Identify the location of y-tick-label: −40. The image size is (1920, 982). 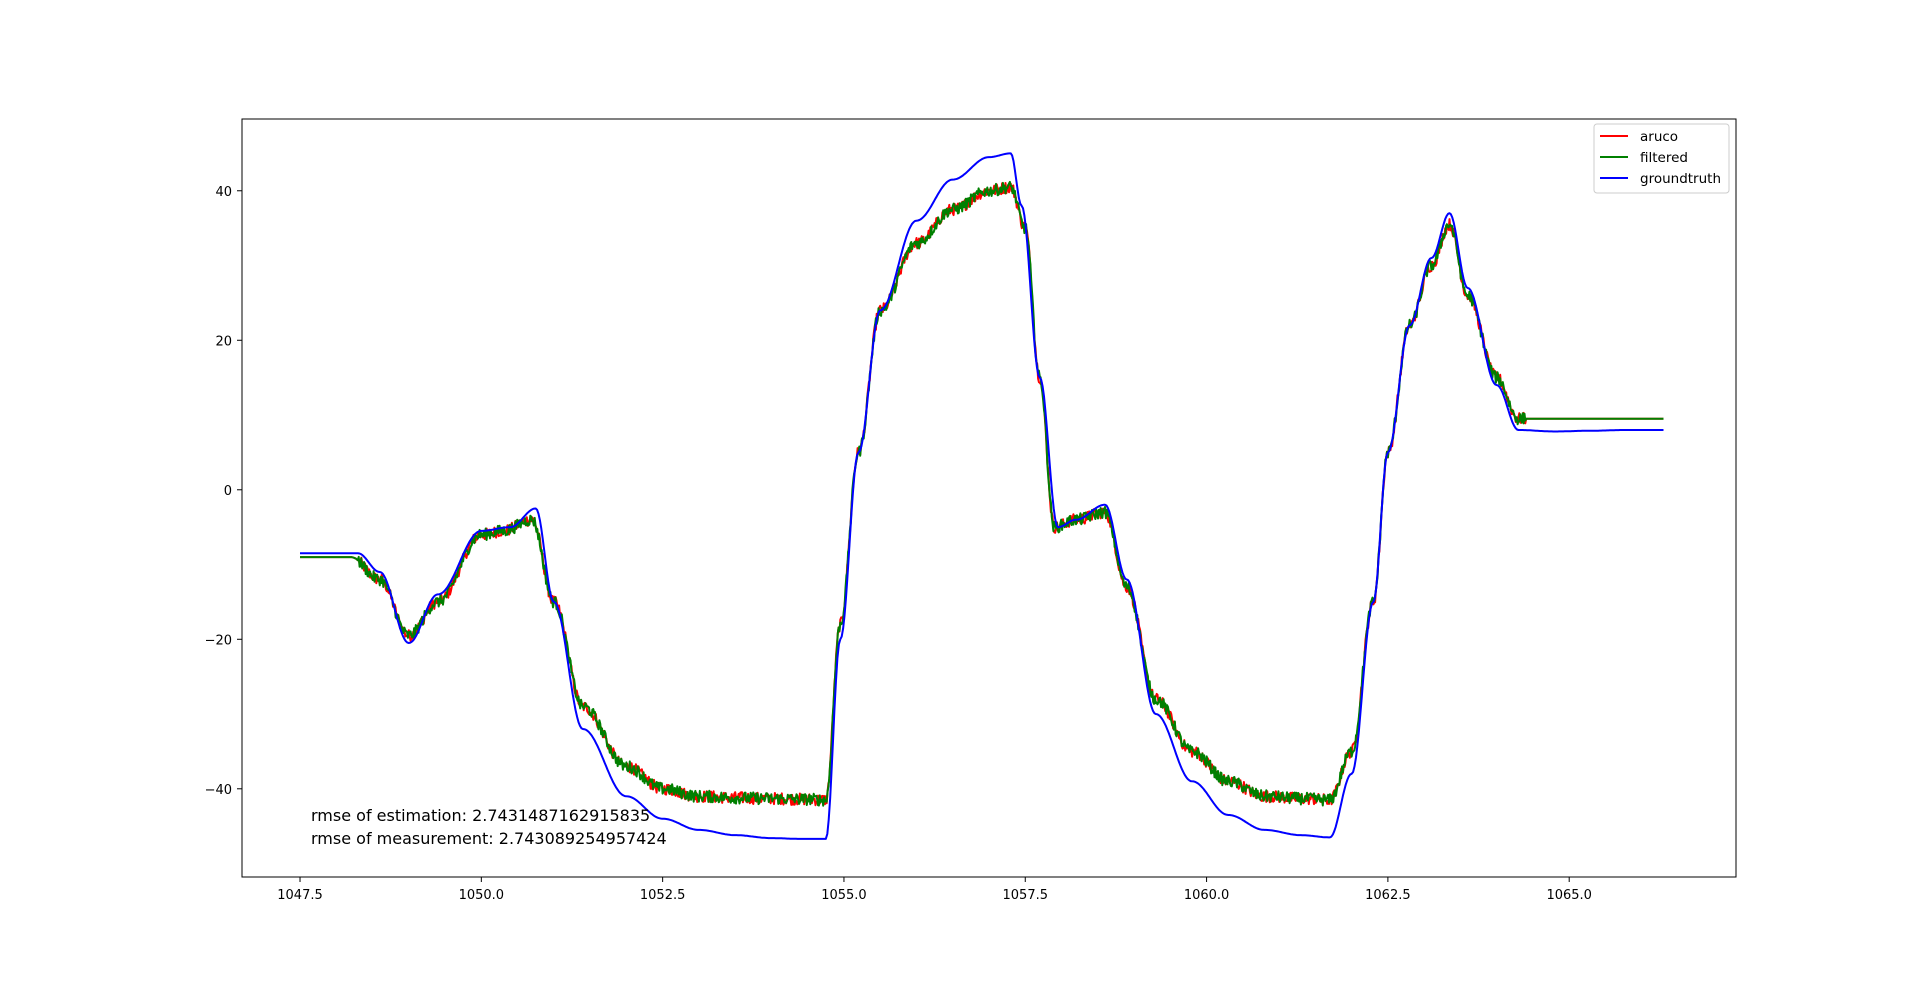
(218, 790).